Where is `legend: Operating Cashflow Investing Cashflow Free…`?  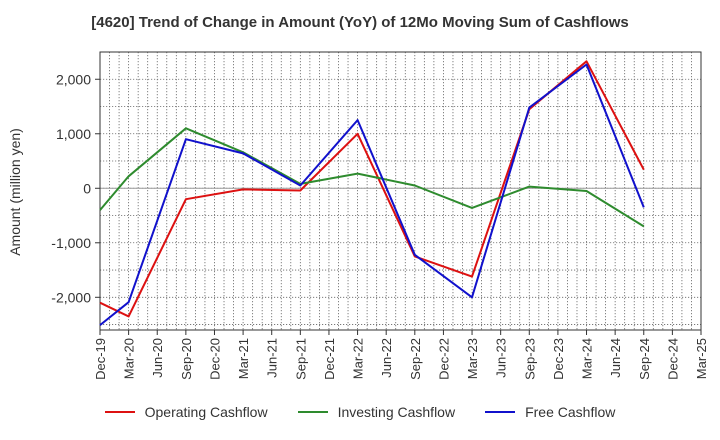
legend: Operating Cashflow Investing Cashflow Free… is located at coordinates (360, 412).